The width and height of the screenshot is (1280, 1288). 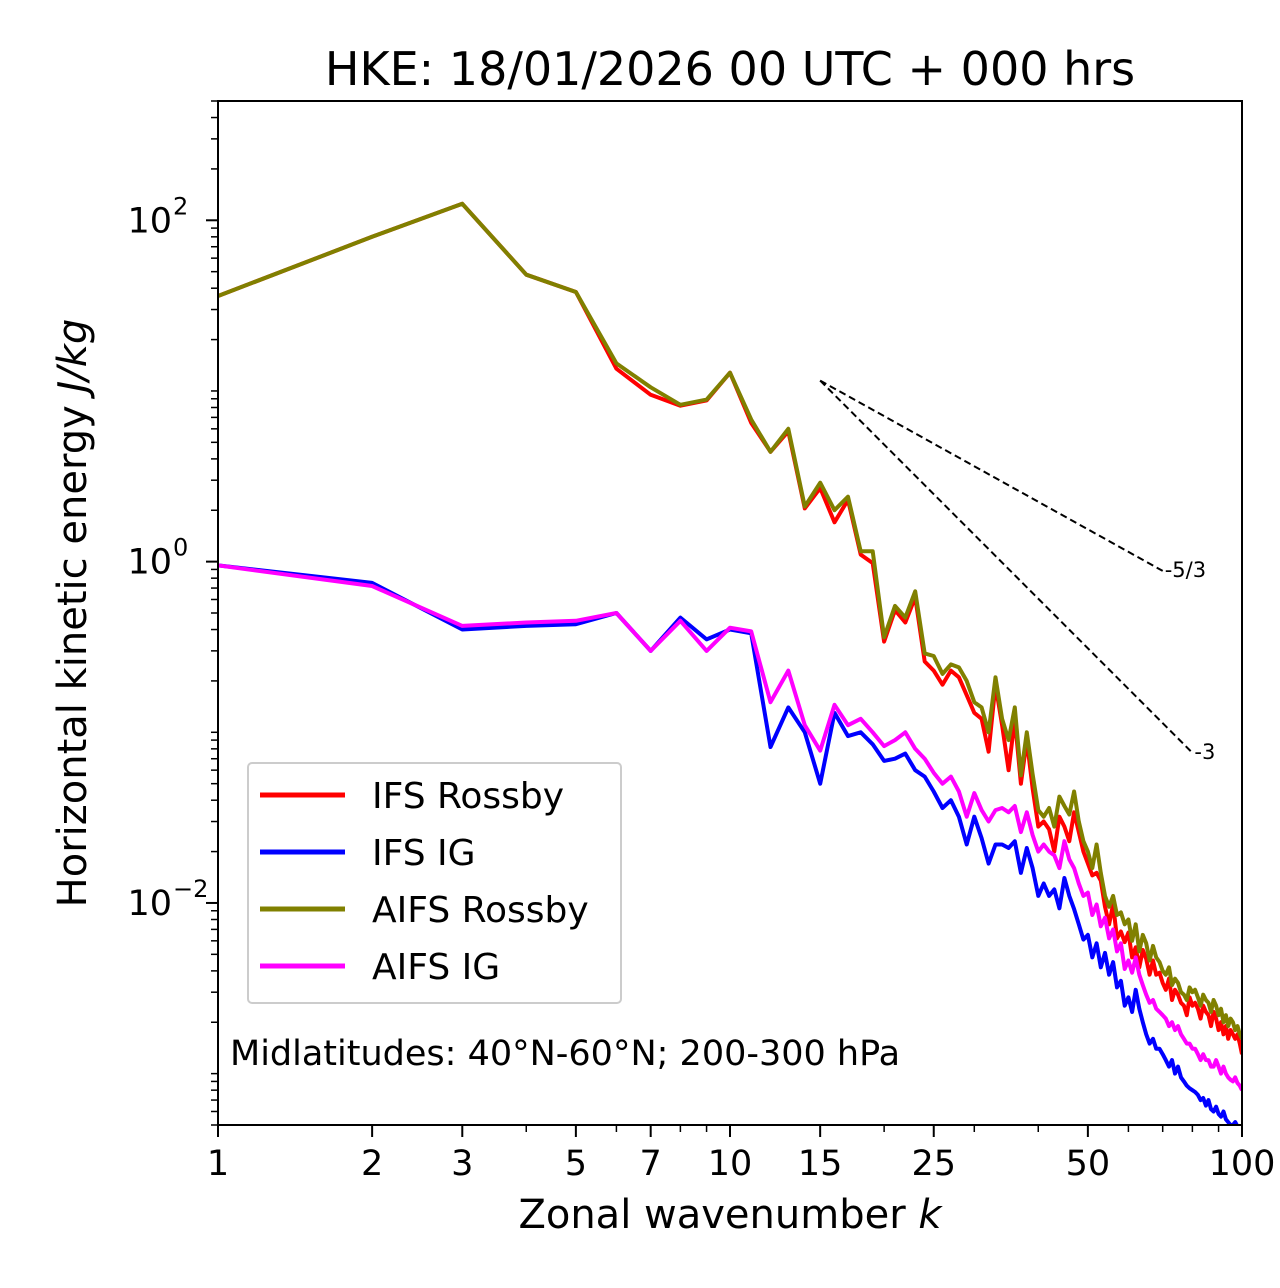 I want to click on legend: IFS Rossby IFS IG AIFS Rossby AIFS IG, so click(x=434, y=883).